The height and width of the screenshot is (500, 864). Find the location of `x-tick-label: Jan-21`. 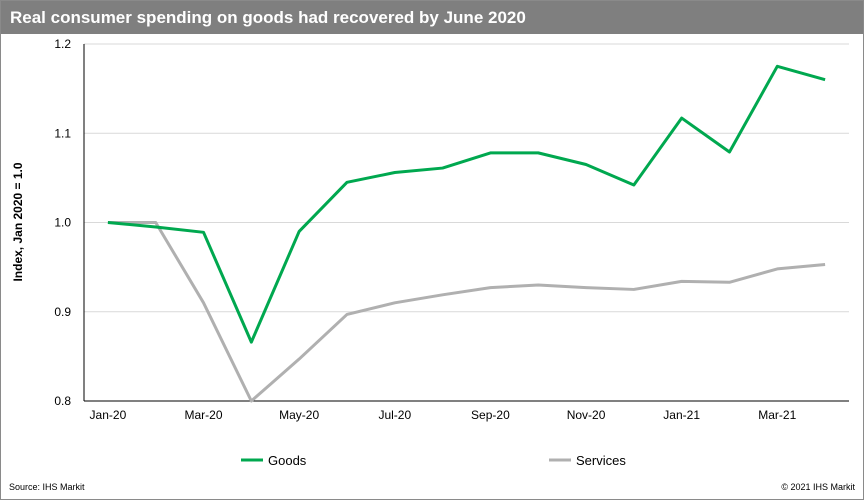

x-tick-label: Jan-21 is located at coordinates (681, 415).